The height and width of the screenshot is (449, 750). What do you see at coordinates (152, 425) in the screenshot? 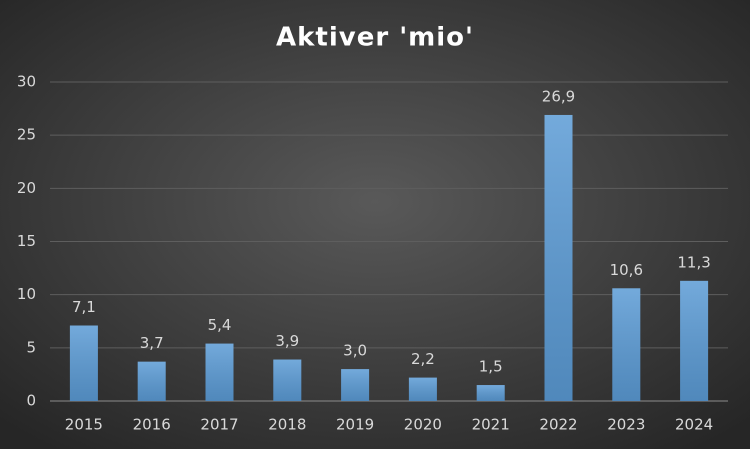
I see `x-tick-label: 2016` at bounding box center [152, 425].